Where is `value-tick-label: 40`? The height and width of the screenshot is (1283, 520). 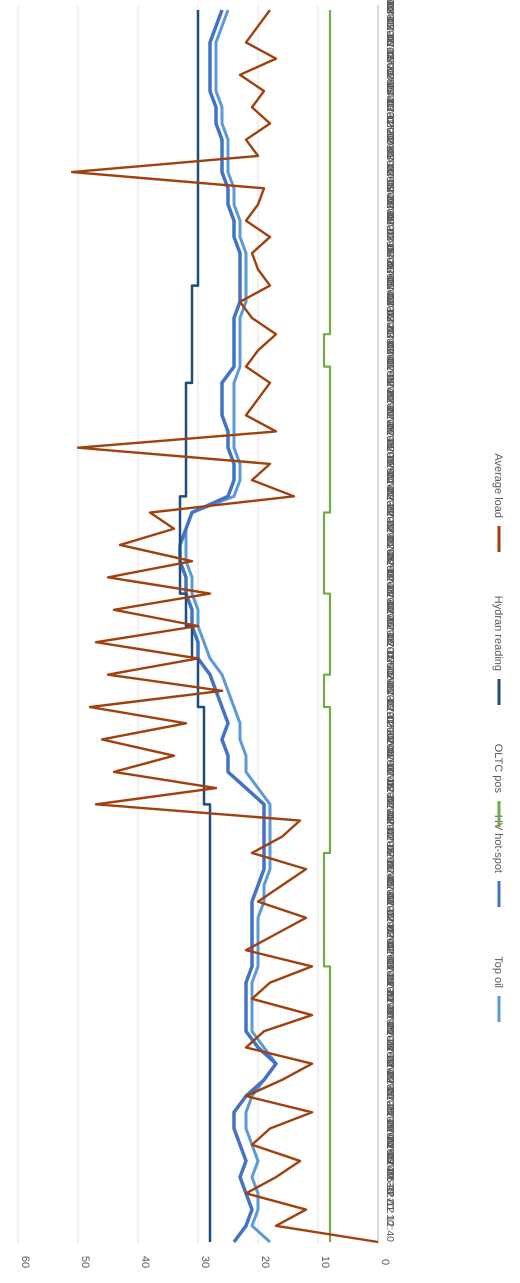 value-tick-label: 40 is located at coordinates (145, 1262).